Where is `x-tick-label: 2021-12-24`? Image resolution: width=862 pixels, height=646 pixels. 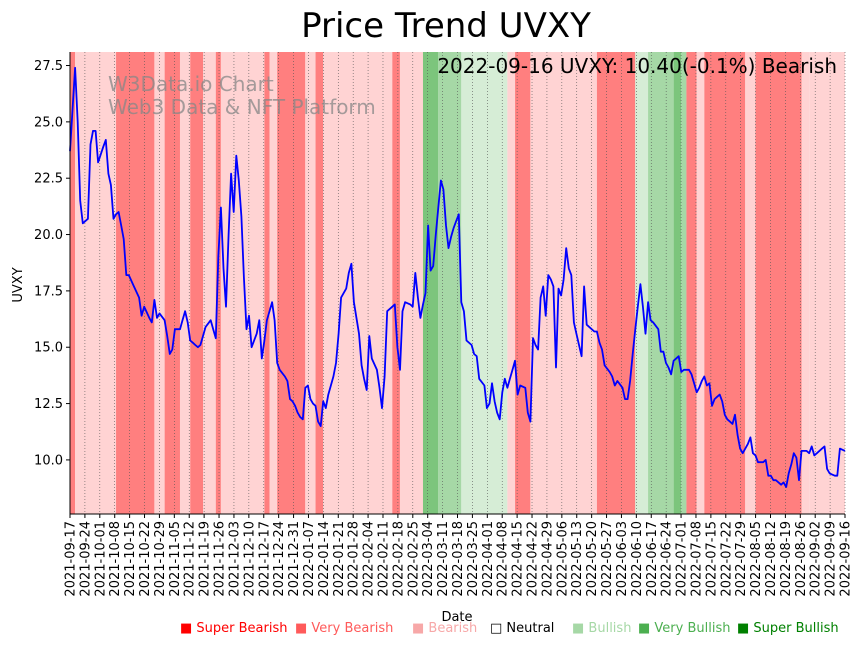
x-tick-label: 2021-12-24 is located at coordinates (279, 559).